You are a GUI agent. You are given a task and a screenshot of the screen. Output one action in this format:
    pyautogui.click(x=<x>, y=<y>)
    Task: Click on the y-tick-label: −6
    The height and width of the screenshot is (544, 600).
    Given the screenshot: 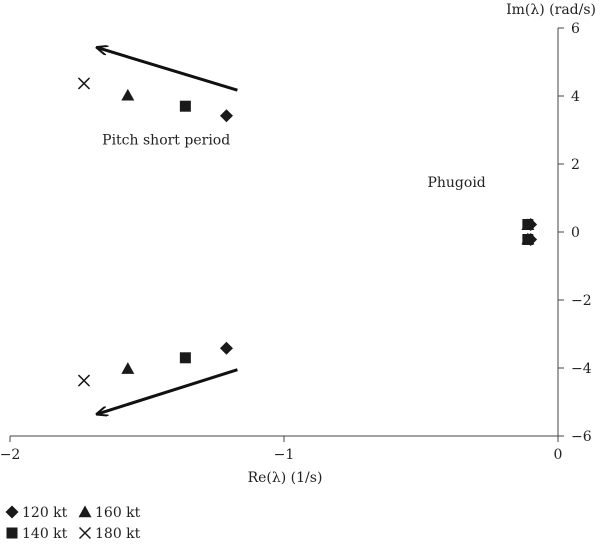 What is the action you would take?
    pyautogui.click(x=581, y=437)
    